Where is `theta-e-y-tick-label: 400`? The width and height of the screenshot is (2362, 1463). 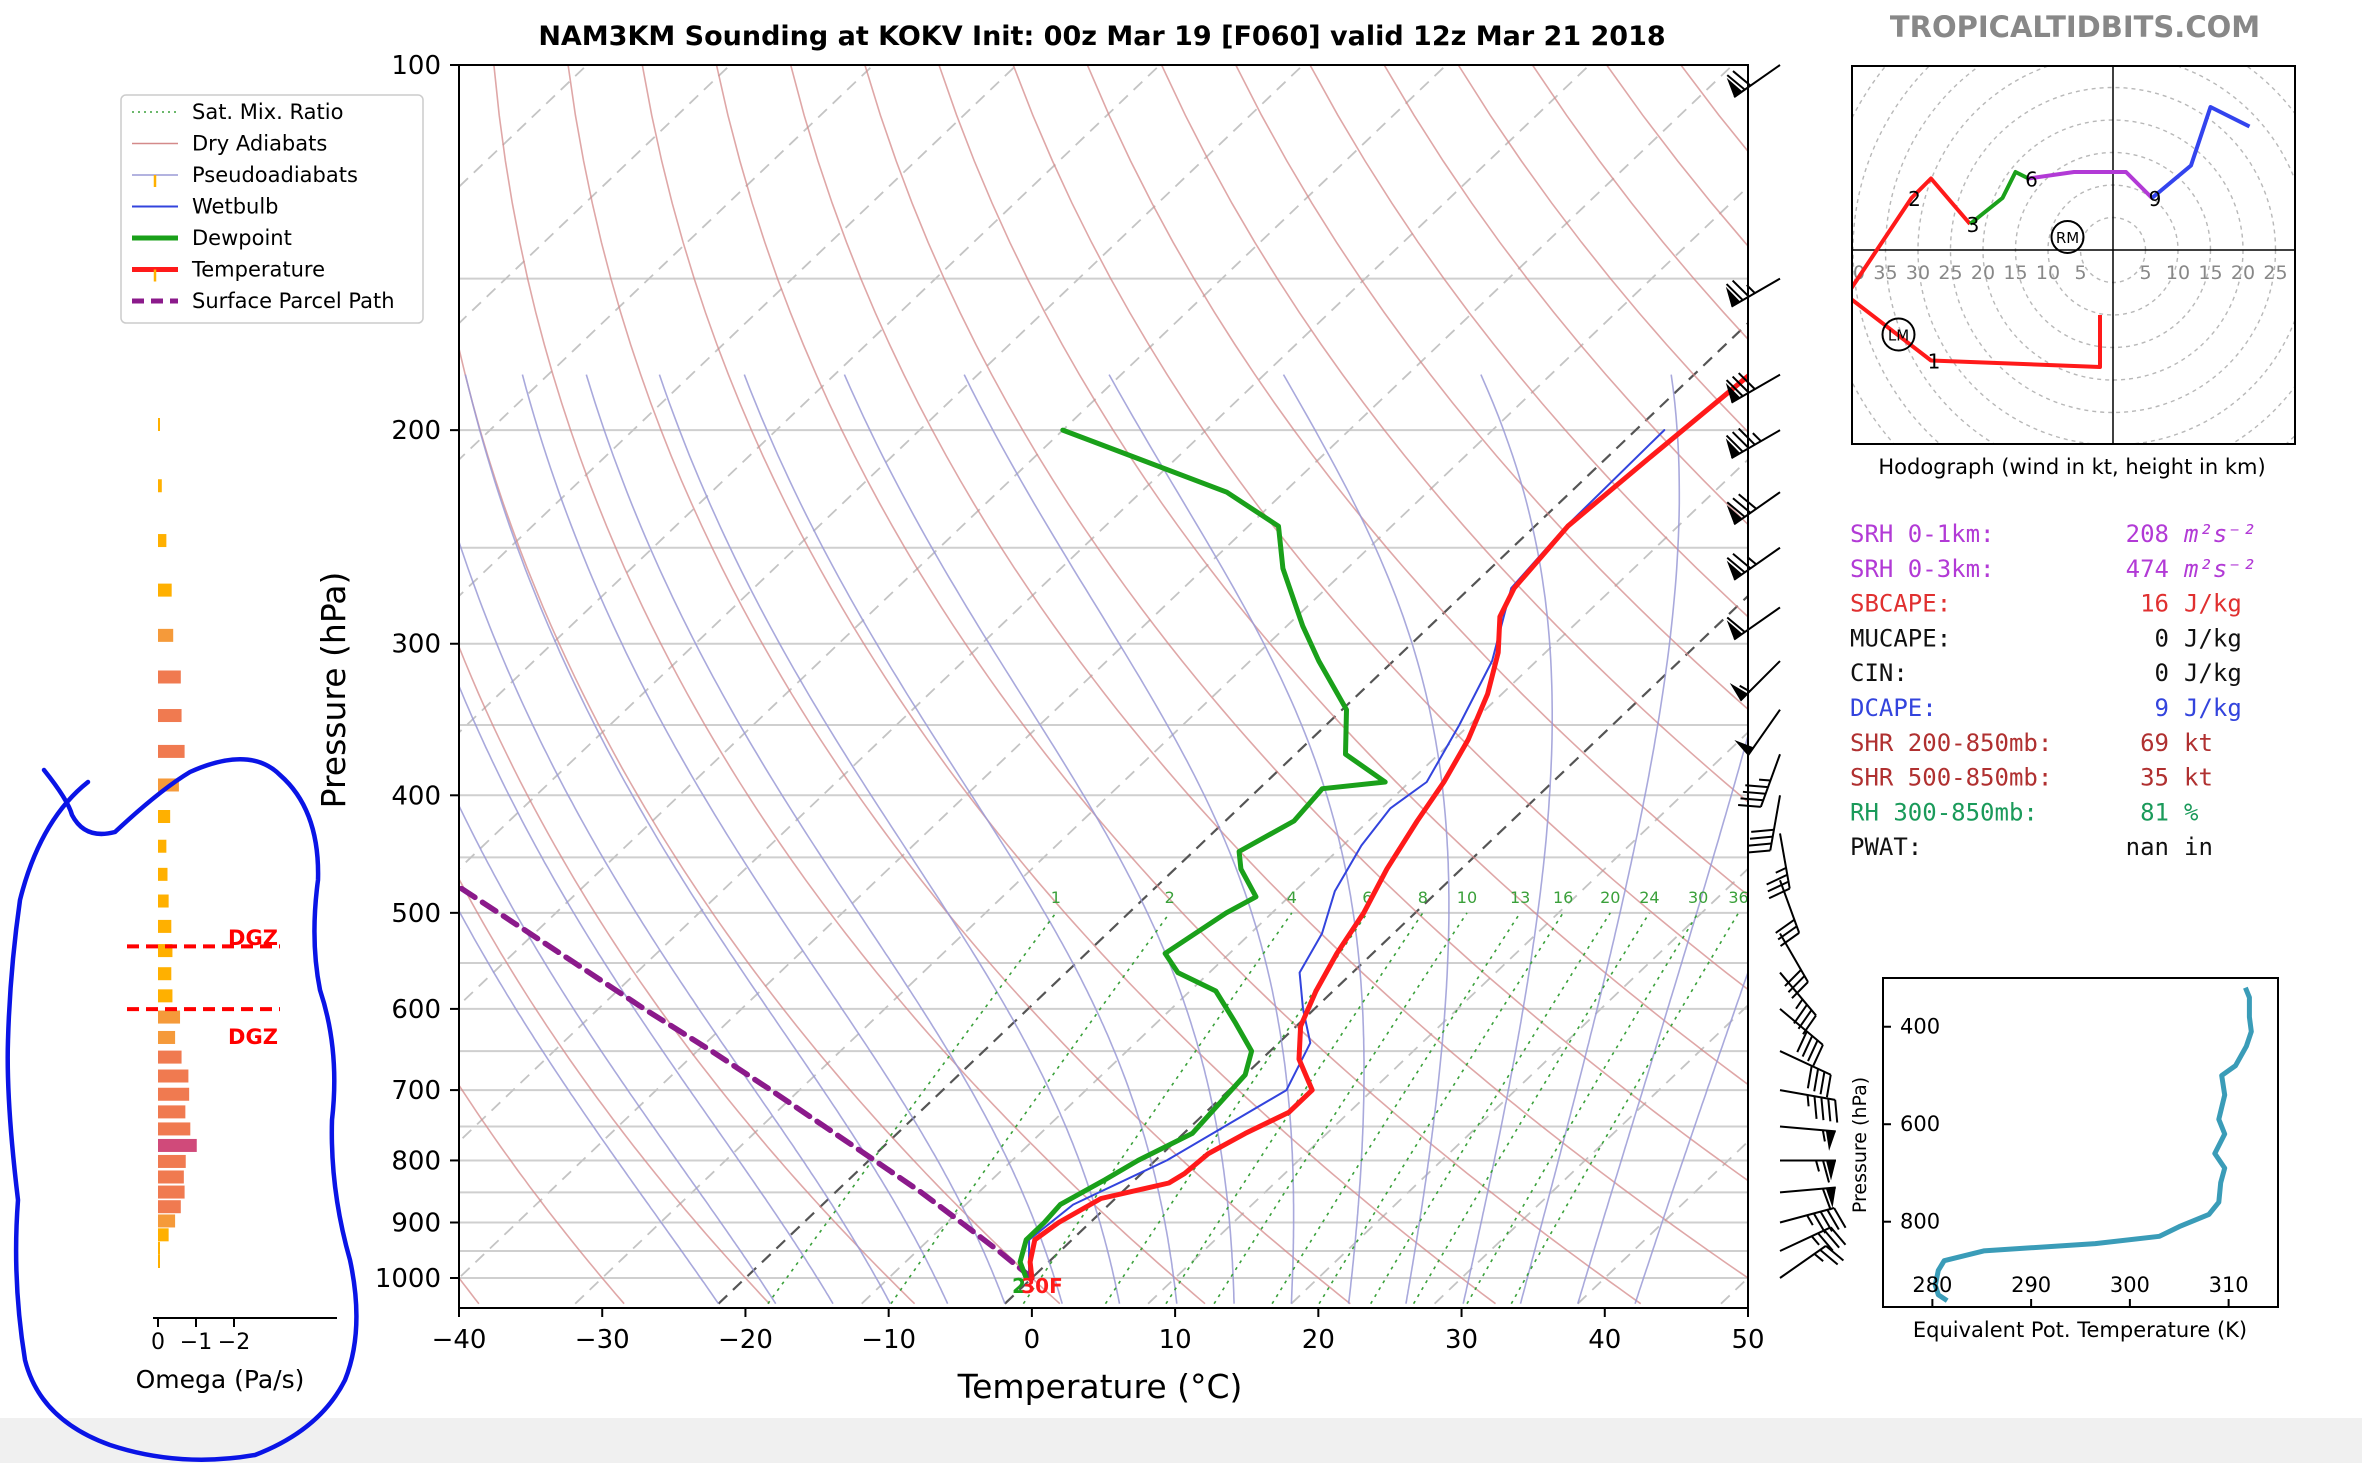 theta-e-y-tick-label: 400 is located at coordinates (1920, 1027).